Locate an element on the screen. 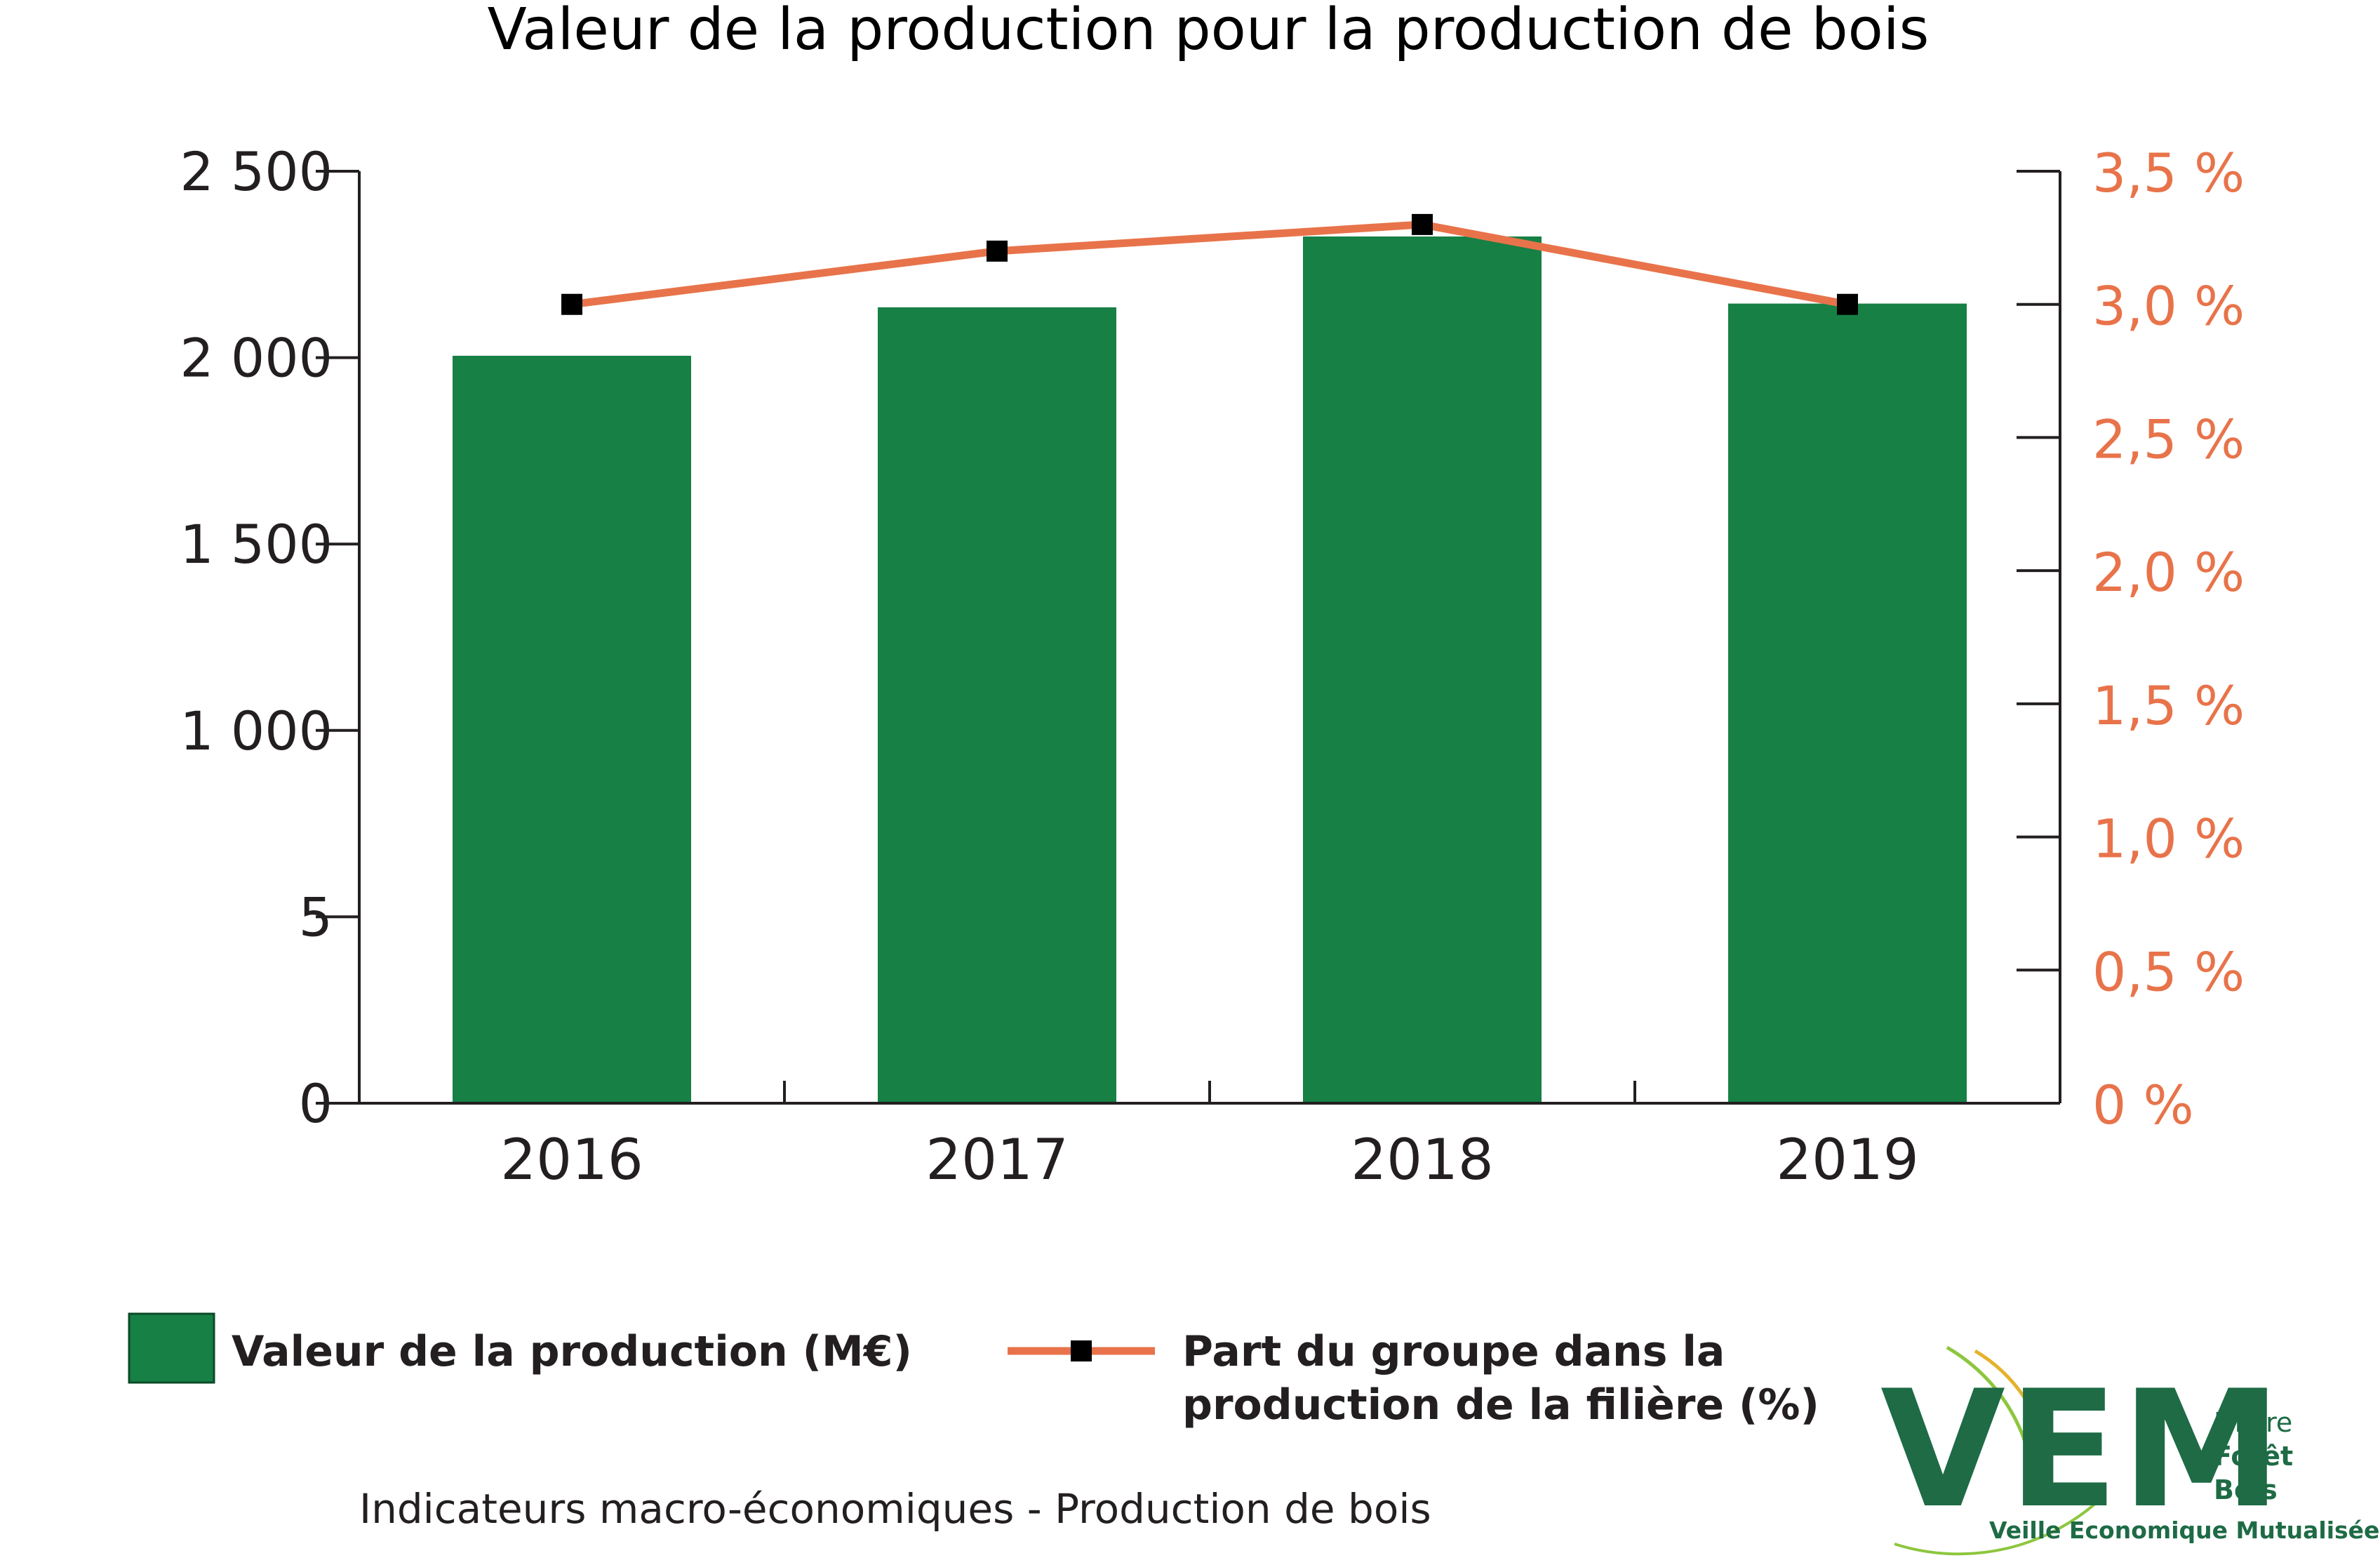 The image size is (2380, 1565). logo-tagline: Veille Economique Mutualisée is located at coordinates (2184, 1530).